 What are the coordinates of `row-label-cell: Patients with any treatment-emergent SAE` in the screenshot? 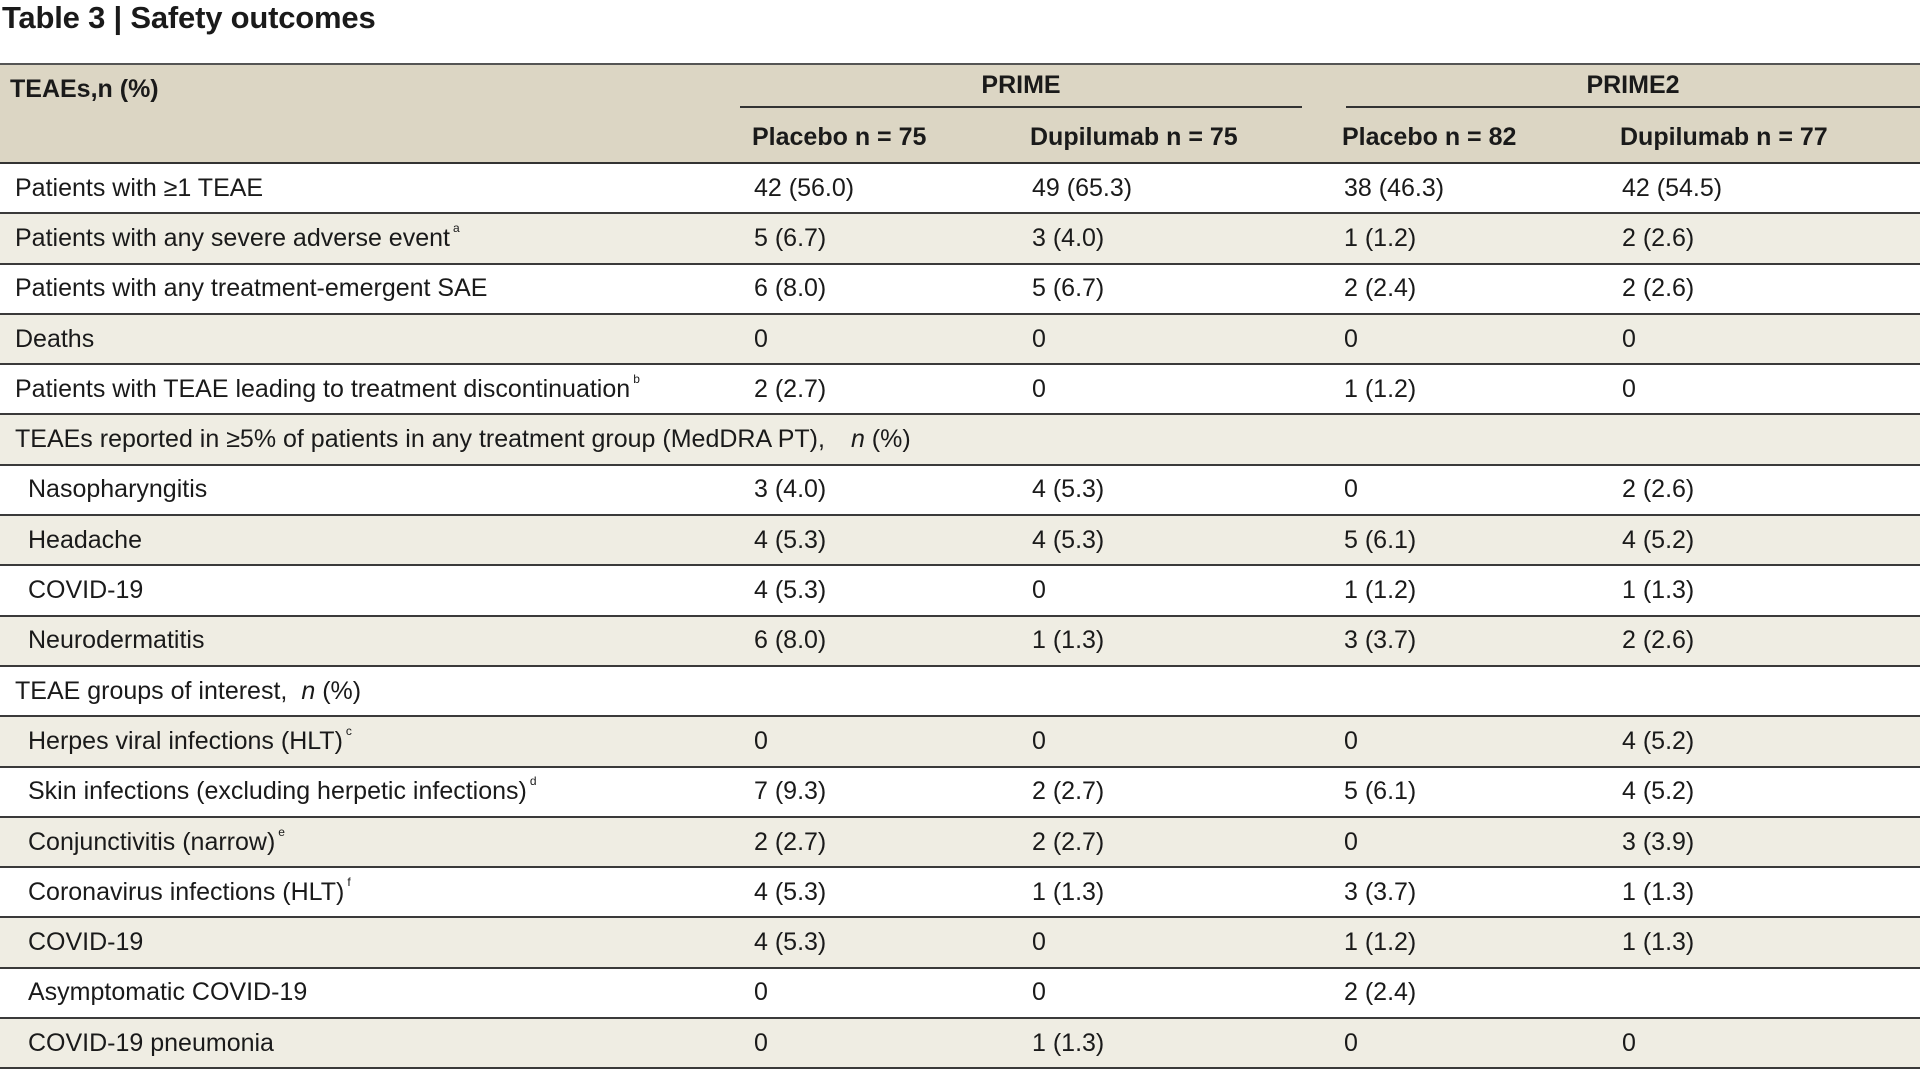 It's located at (370, 289).